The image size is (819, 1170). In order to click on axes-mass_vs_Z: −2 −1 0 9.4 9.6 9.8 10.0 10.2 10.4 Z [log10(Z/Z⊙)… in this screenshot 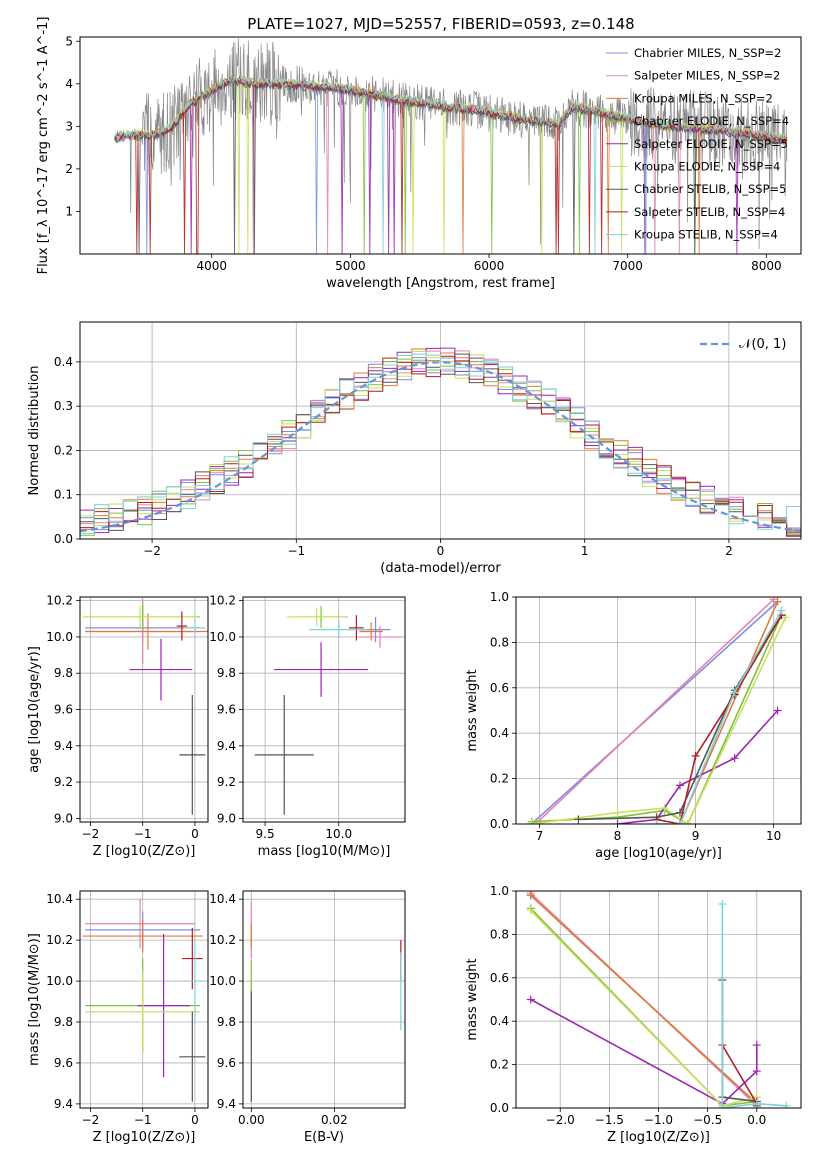, I will do `click(117, 1018)`.